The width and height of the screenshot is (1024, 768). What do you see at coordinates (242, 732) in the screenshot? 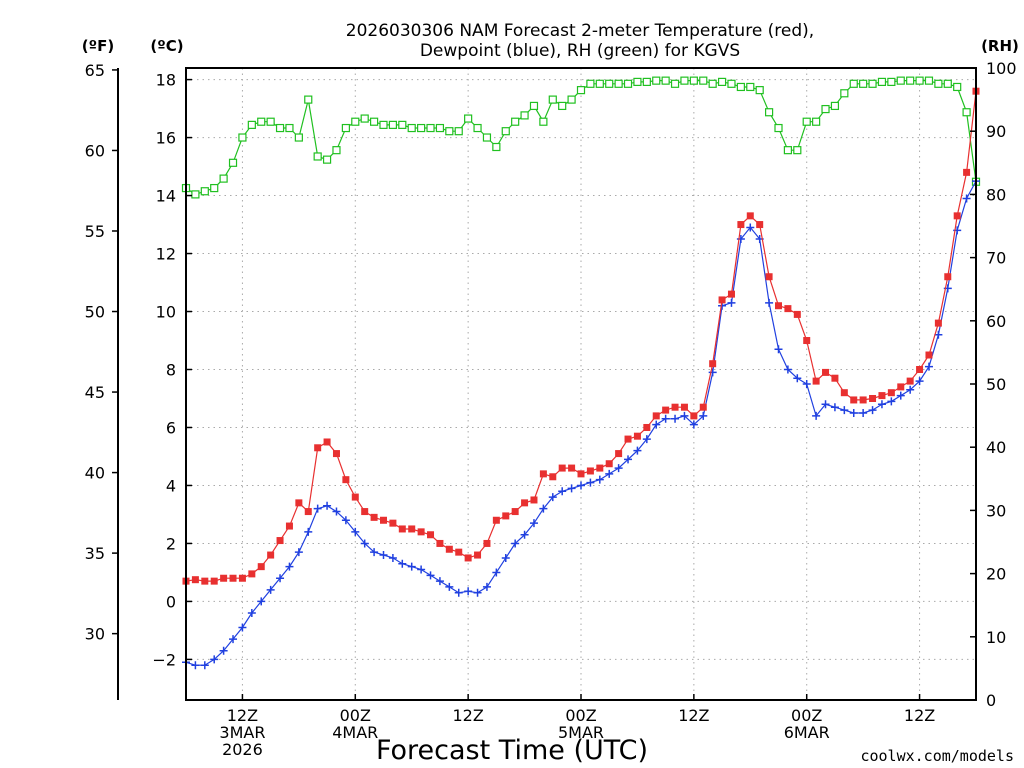
I see `x-tick-label-0-2: 3MAR` at bounding box center [242, 732].